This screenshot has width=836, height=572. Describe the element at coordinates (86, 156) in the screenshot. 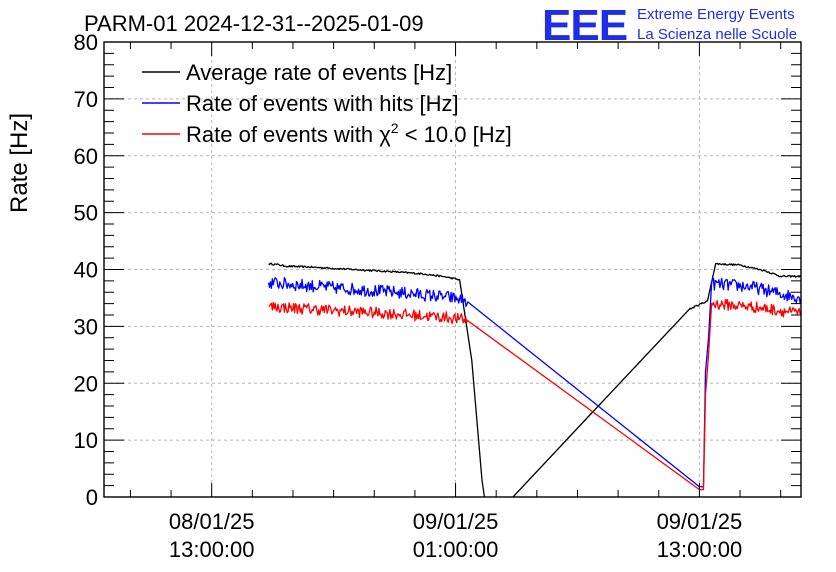

I see `y-tick-label: 60` at that location.